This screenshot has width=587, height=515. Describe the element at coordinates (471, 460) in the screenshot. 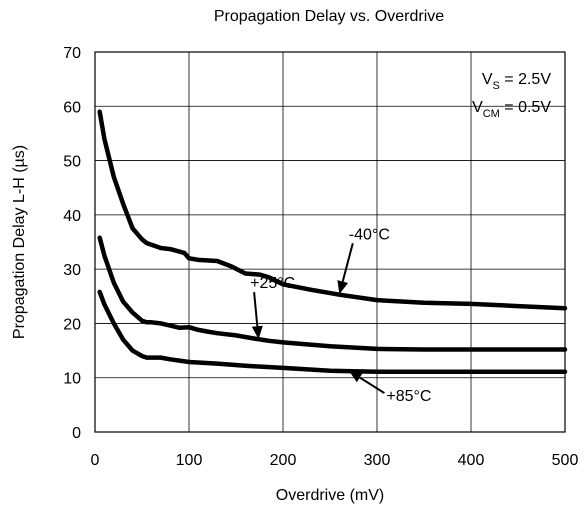

I see `x-tick-label: 400` at that location.